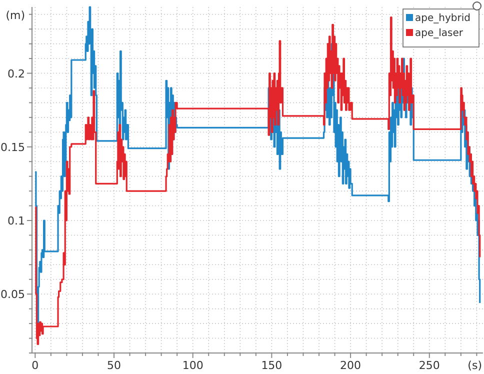  I want to click on x-tick-label: 200, so click(351, 365).